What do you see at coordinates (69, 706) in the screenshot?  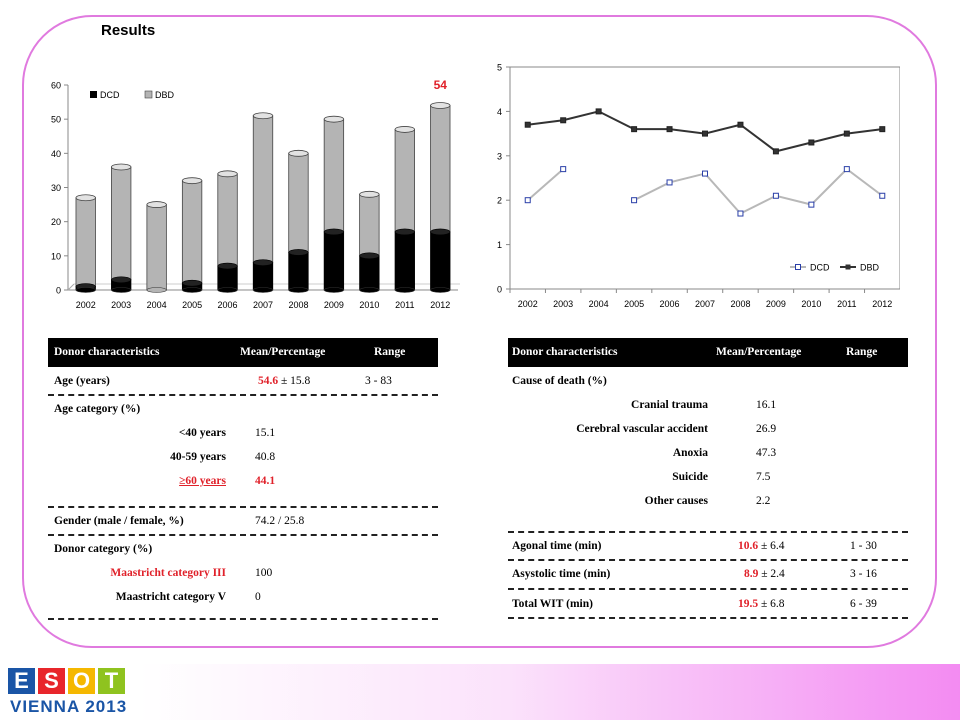 I see `logo-city: VIENNA 2013` at bounding box center [69, 706].